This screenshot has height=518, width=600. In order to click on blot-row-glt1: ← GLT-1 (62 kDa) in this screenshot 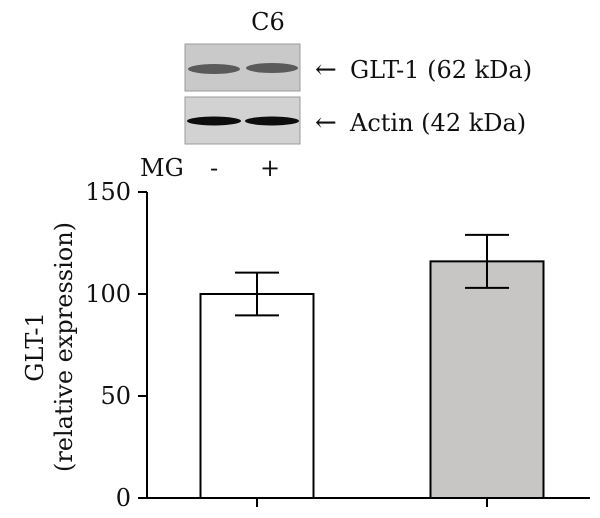, I will do `click(358, 67)`.